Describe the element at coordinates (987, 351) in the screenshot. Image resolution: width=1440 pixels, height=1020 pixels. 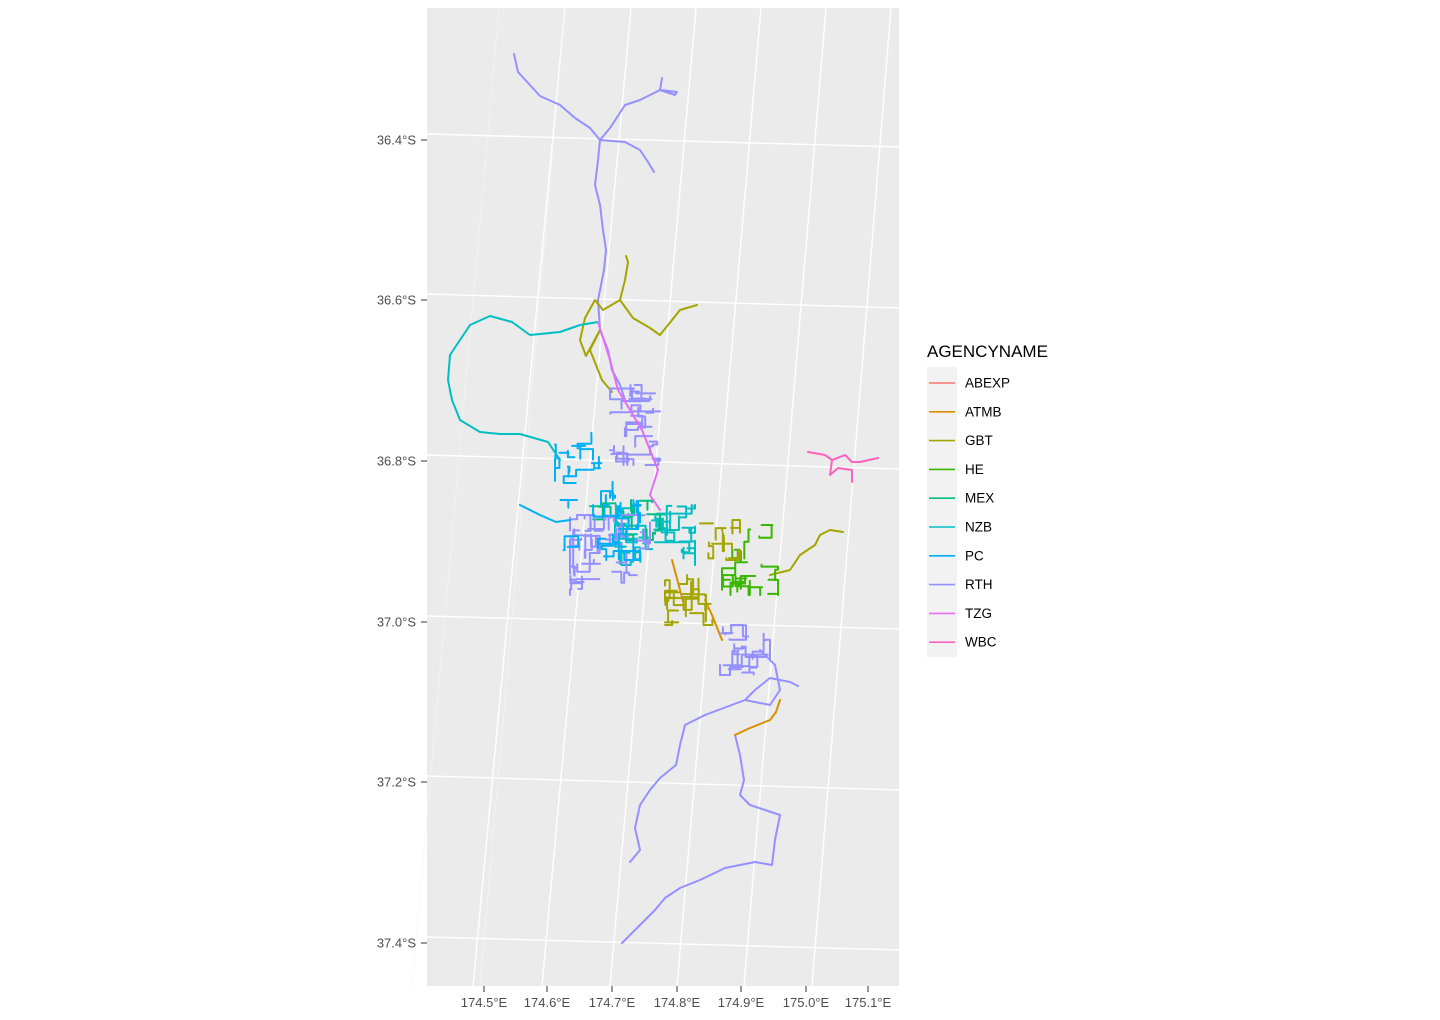
I see `legend-title: AGENCYNAME` at that location.